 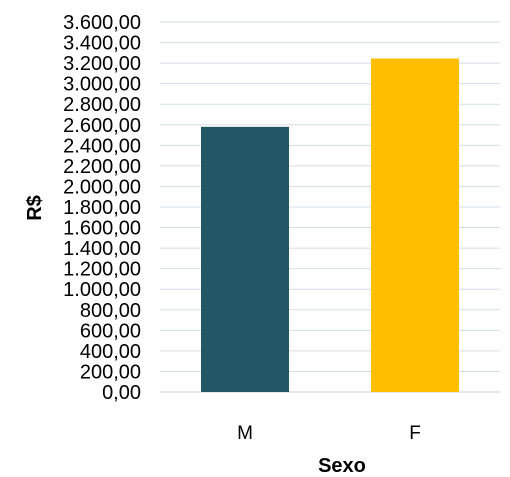 I want to click on y-tick-label: 3.400,00, so click(x=102, y=44).